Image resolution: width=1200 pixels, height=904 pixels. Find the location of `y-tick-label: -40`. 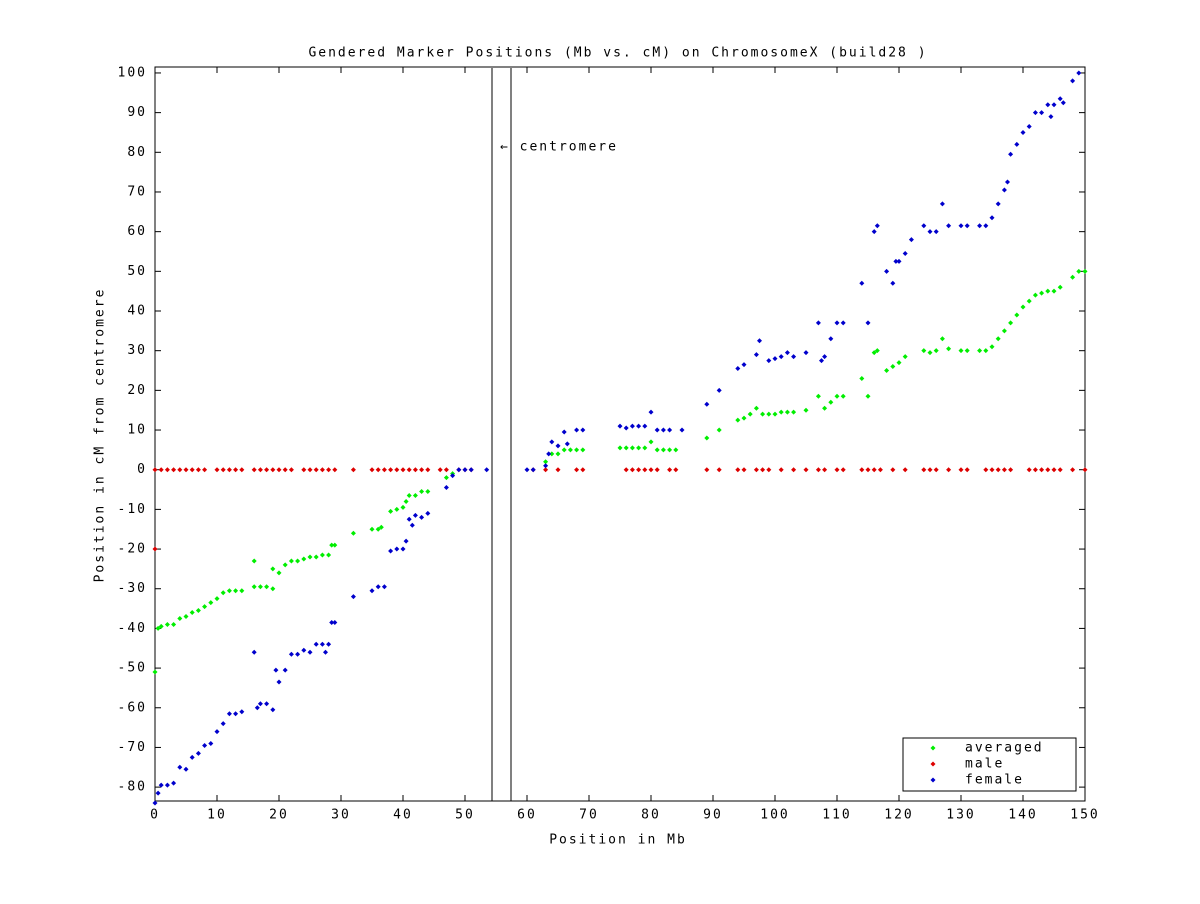

y-tick-label: -40 is located at coordinates (132, 628).